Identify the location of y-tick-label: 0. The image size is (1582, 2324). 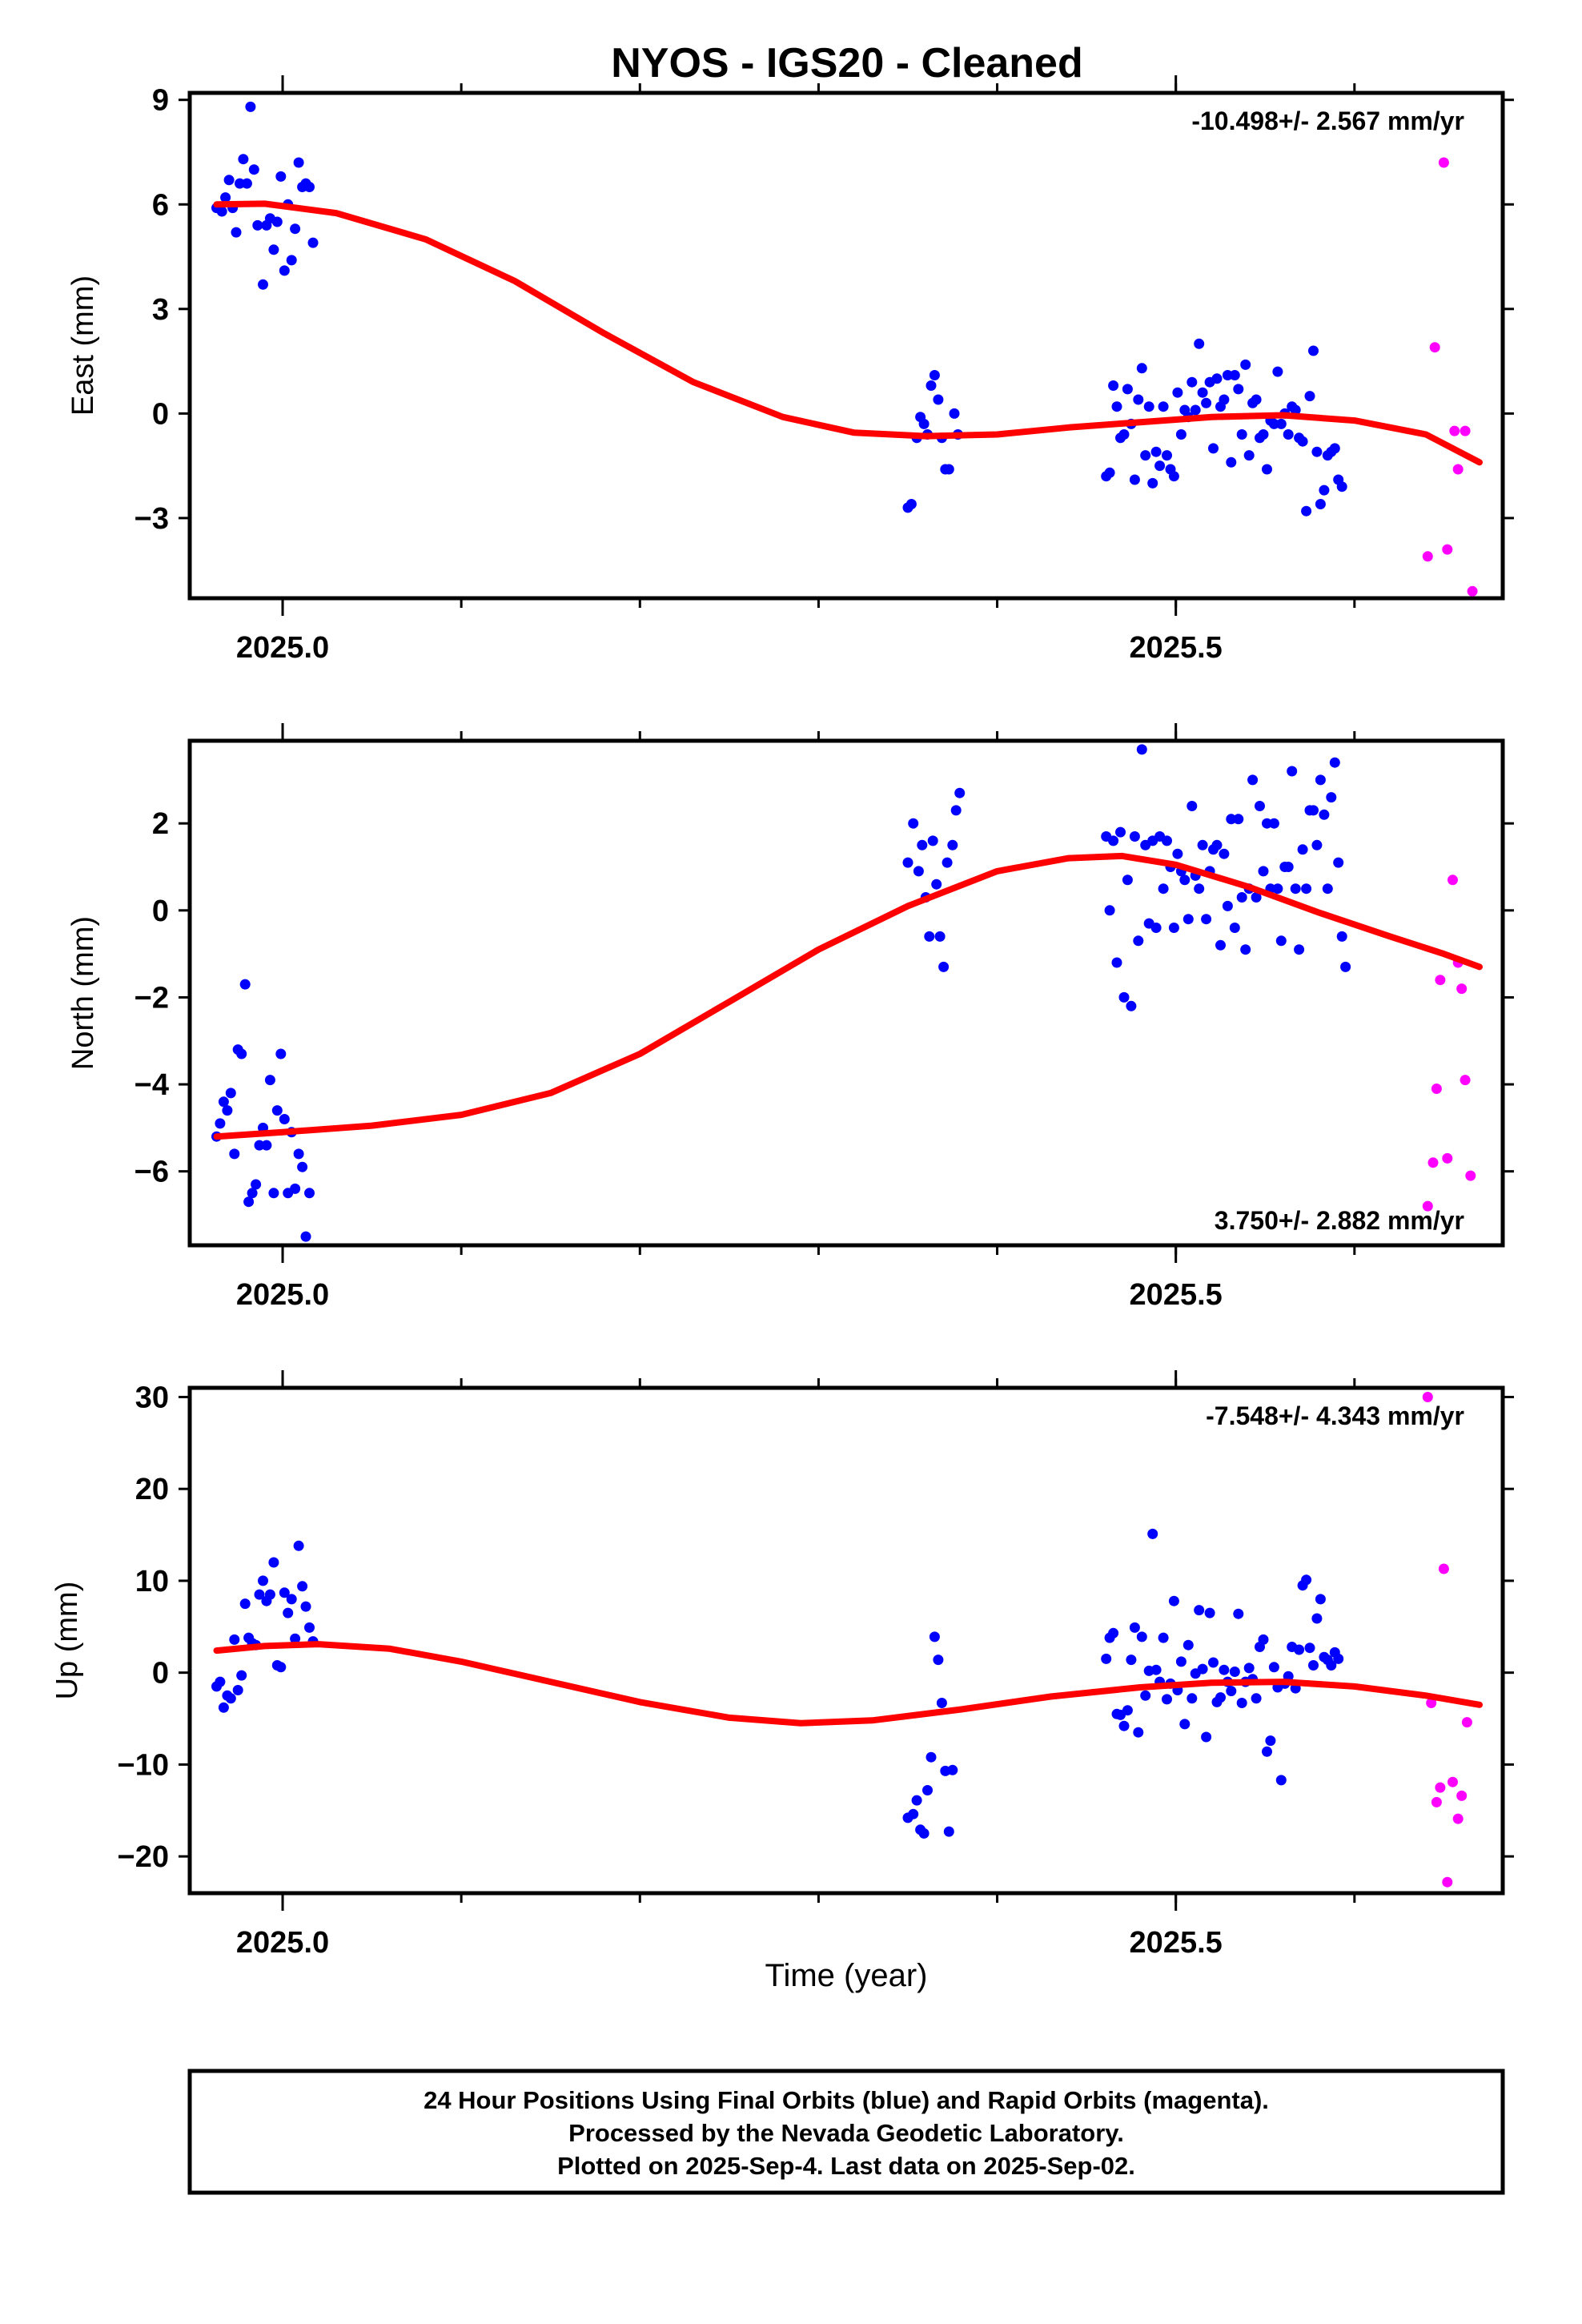
(161, 1674).